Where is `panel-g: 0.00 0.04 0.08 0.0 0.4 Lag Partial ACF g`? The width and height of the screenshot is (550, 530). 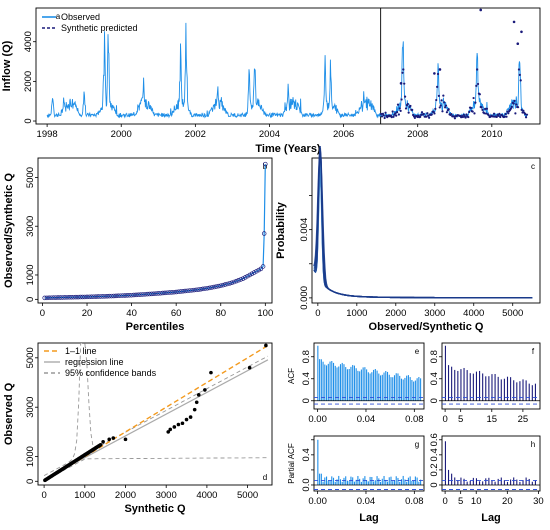 panel-g: 0.00 0.04 0.08 0.0 0.4 Lag Partial ACF g is located at coordinates (356, 479).